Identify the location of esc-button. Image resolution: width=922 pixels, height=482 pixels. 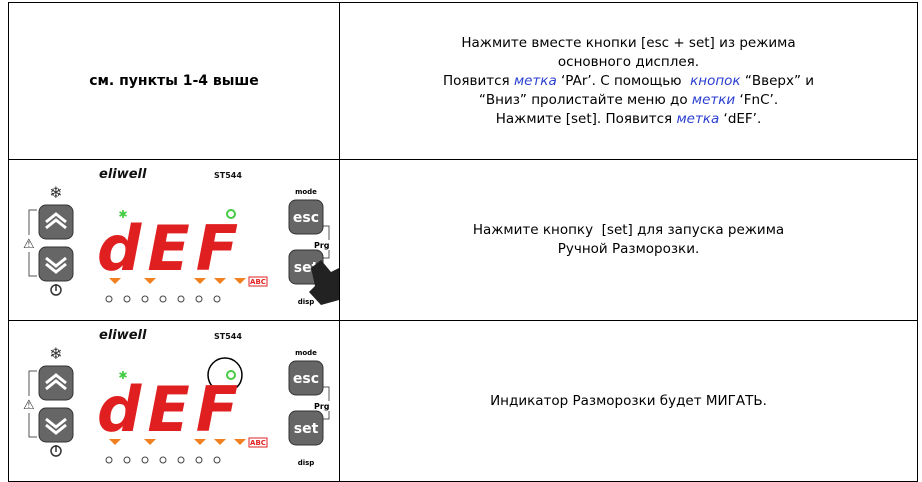
(306, 378).